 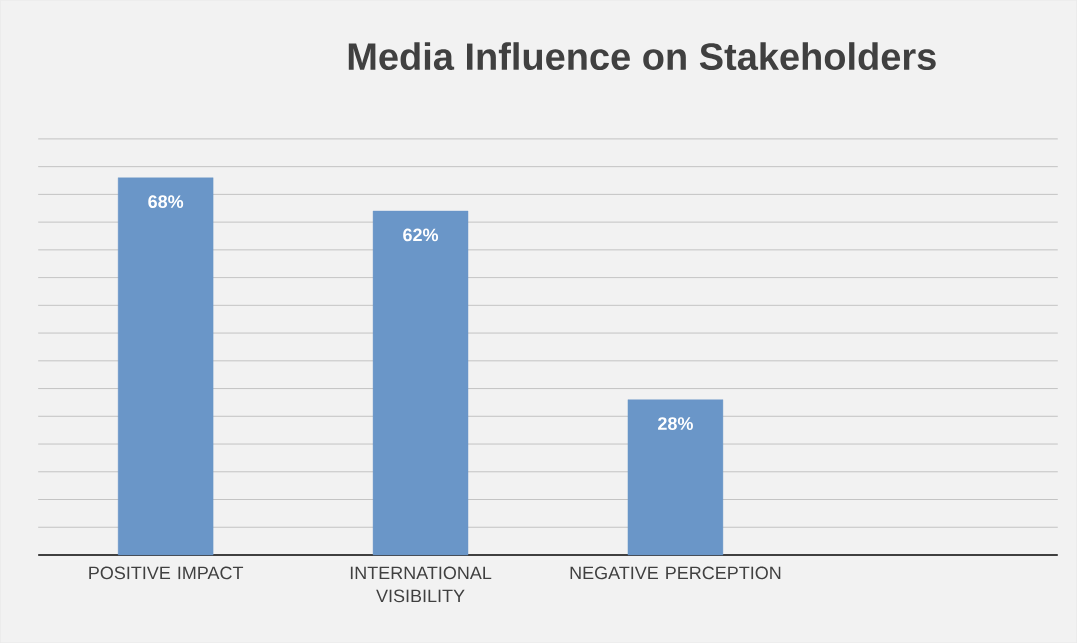 I want to click on data-label: 28%, so click(x=675, y=423).